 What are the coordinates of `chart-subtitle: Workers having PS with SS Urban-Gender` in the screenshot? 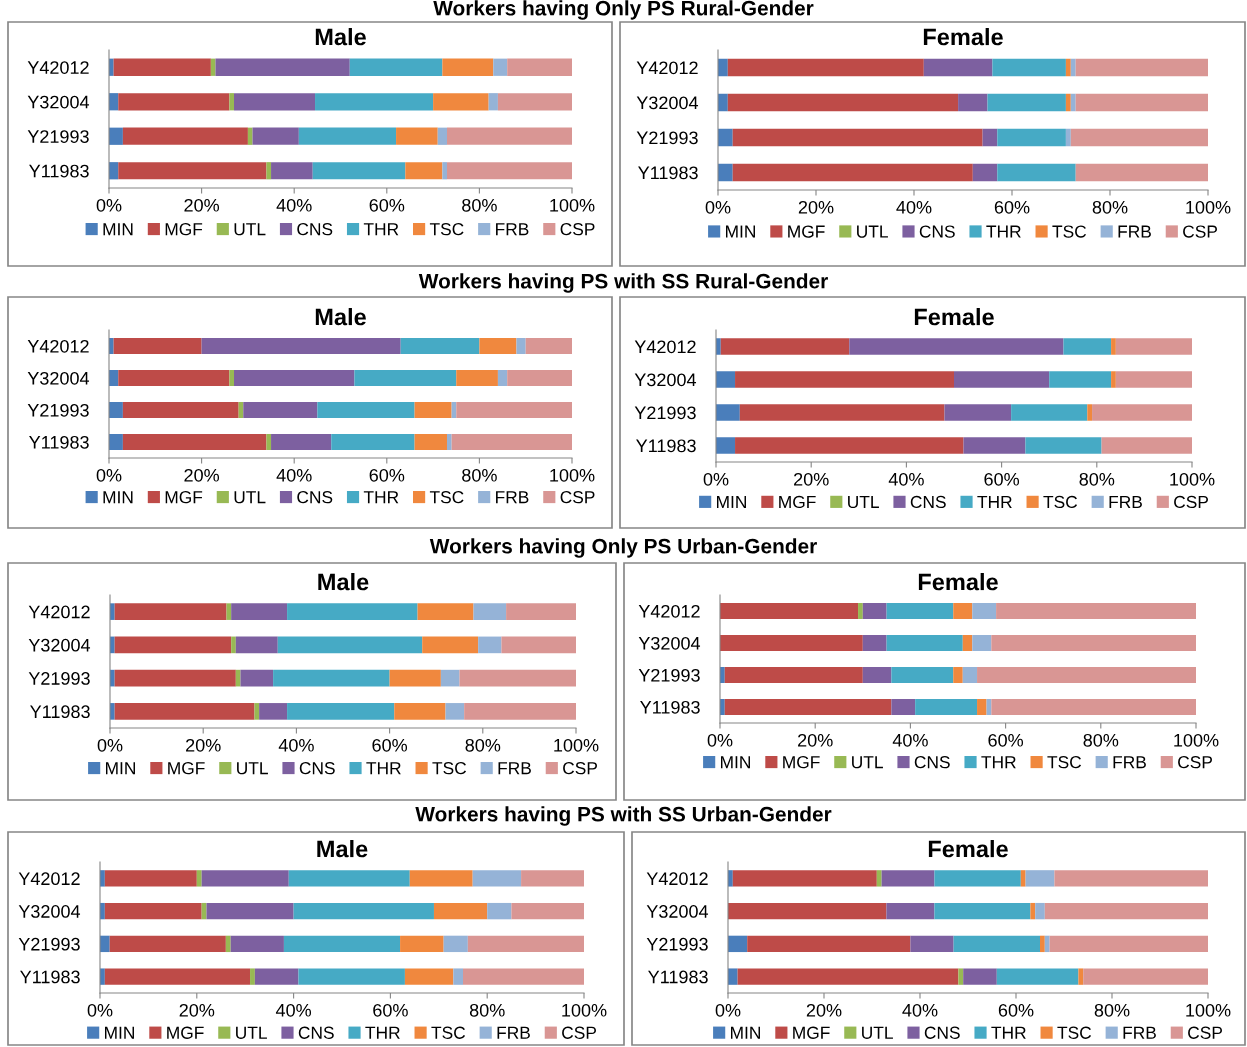 It's located at (623, 816).